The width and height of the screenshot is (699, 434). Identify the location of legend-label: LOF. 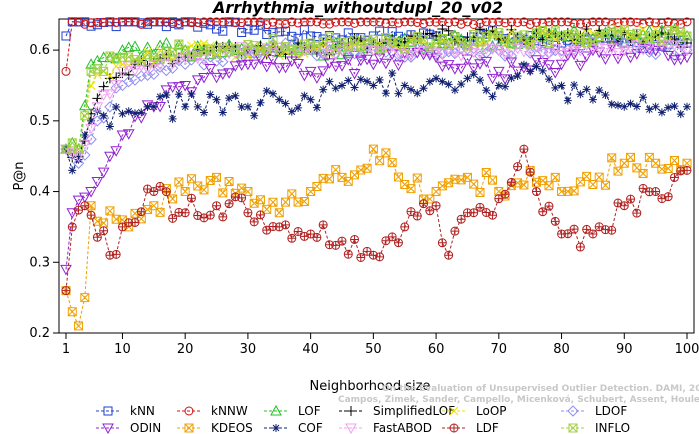
(309, 411).